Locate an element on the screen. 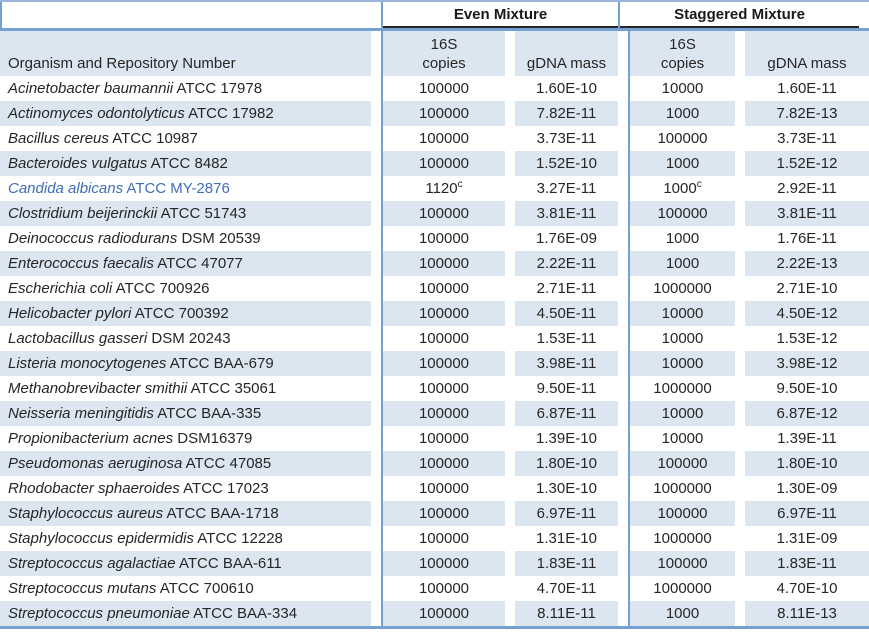  staggered-16s-copies-value: 100000 is located at coordinates (682, 513).